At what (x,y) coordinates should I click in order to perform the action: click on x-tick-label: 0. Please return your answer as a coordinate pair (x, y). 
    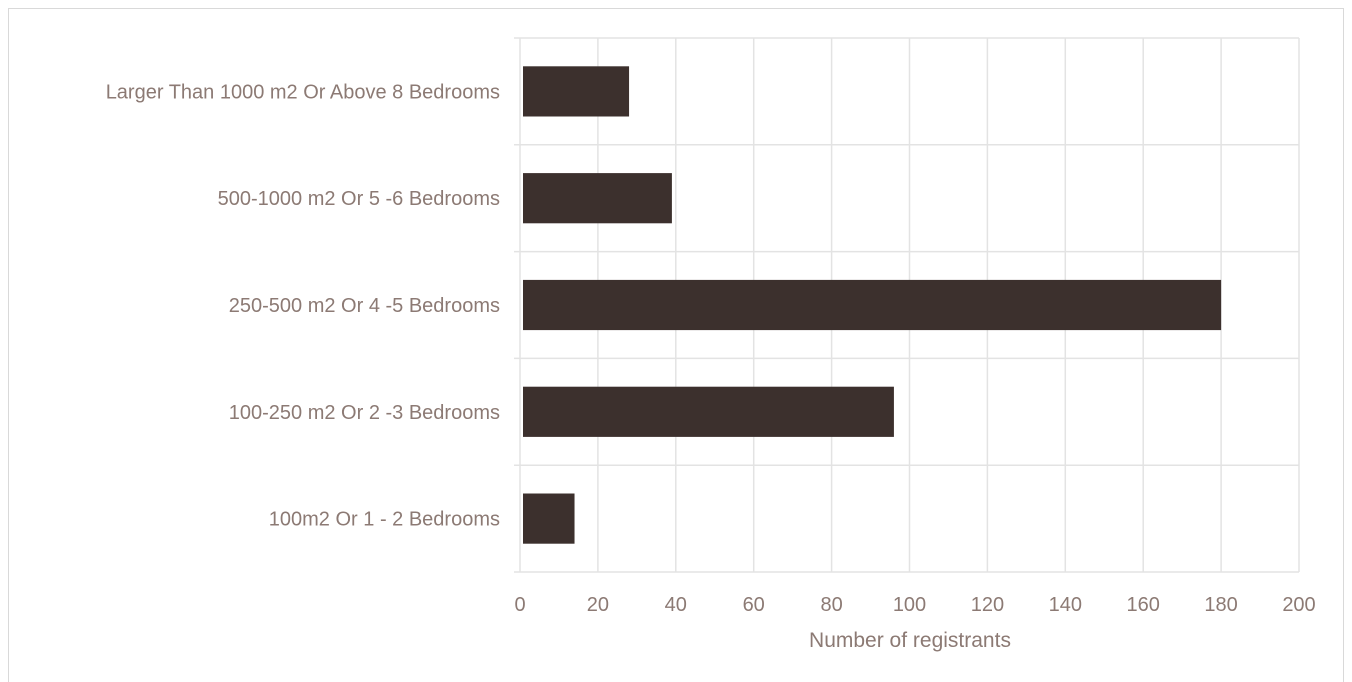
    Looking at the image, I should click on (519, 605).